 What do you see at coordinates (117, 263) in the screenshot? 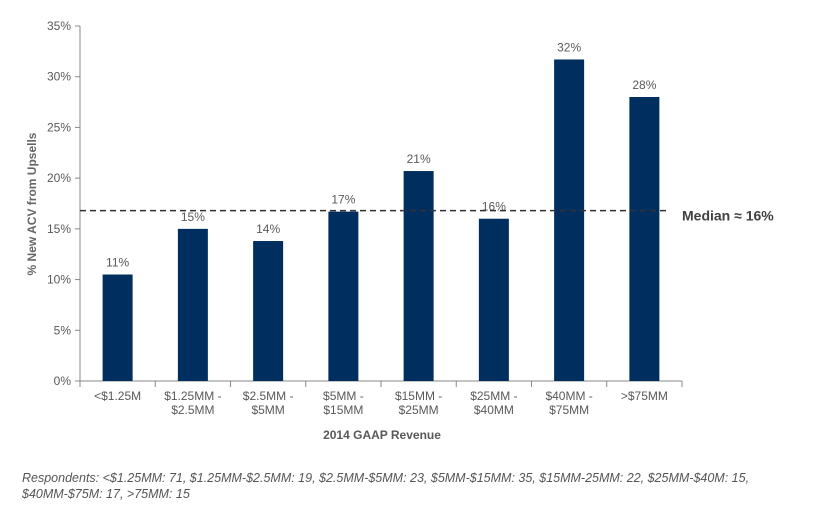
I see `bar-data-label: 11%` at bounding box center [117, 263].